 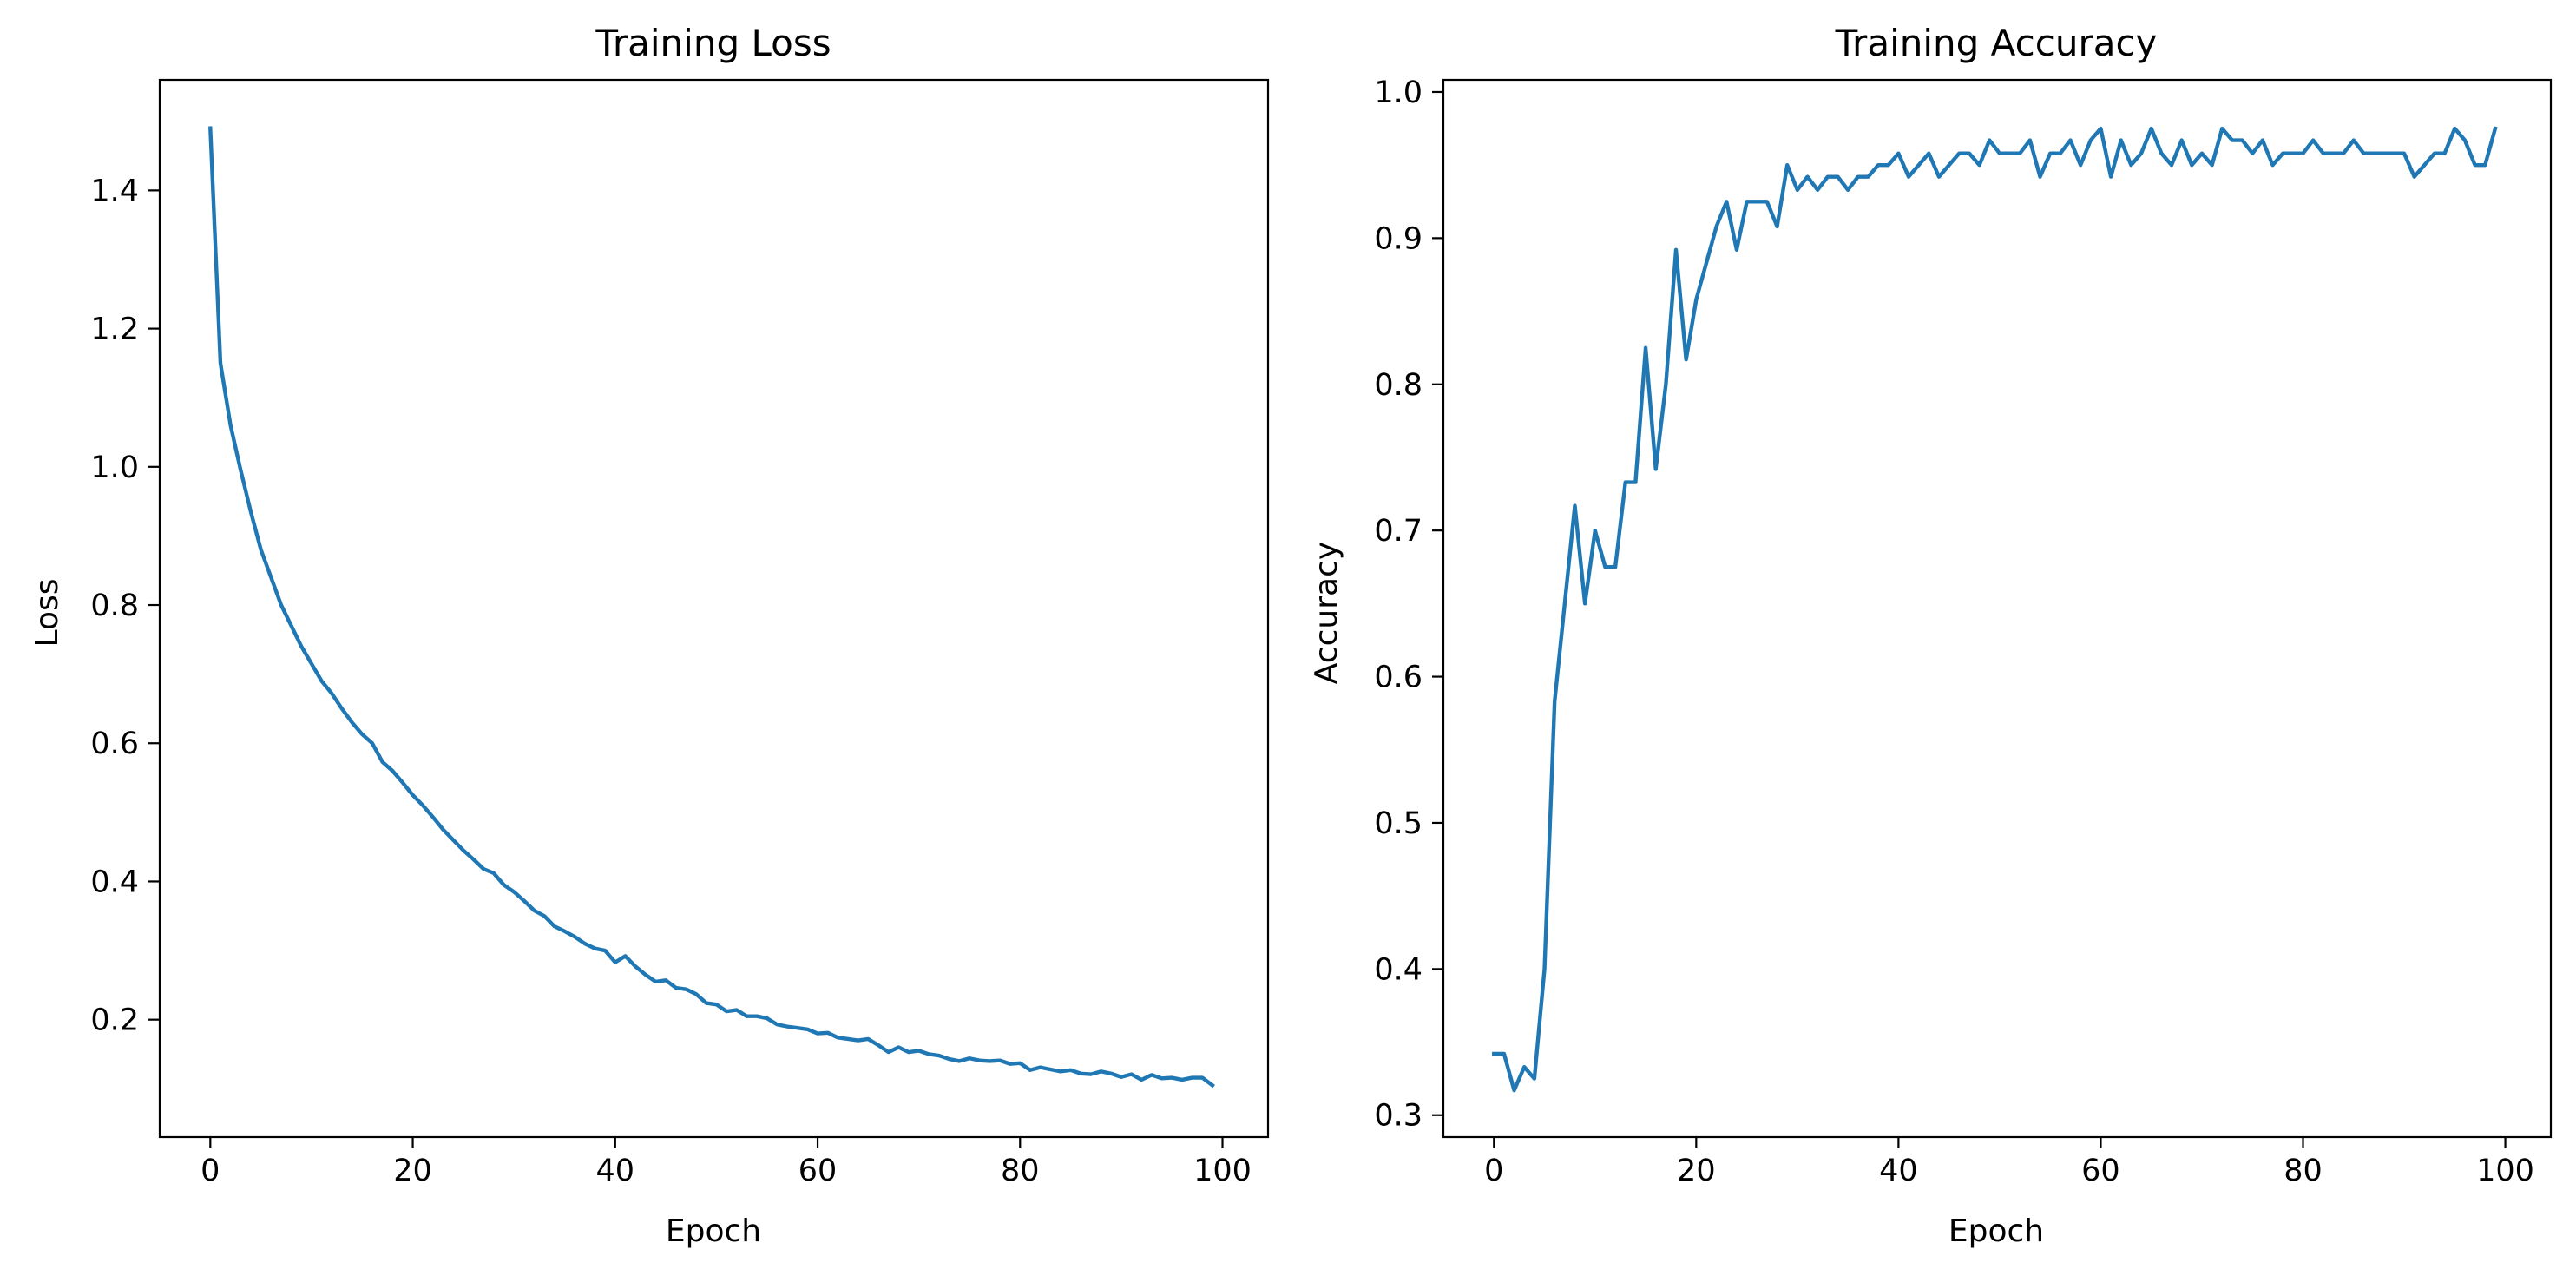 I want to click on accuracy-y-tick-label: 0.7, so click(x=1398, y=532).